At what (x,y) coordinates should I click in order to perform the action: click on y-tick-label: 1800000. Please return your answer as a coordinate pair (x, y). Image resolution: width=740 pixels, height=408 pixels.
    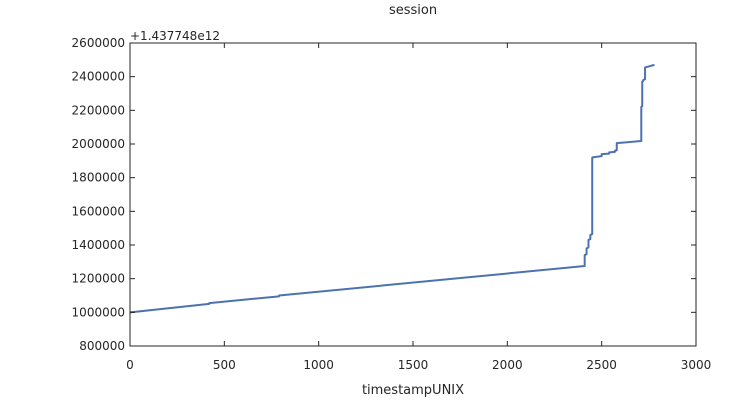
    Looking at the image, I should click on (98, 178).